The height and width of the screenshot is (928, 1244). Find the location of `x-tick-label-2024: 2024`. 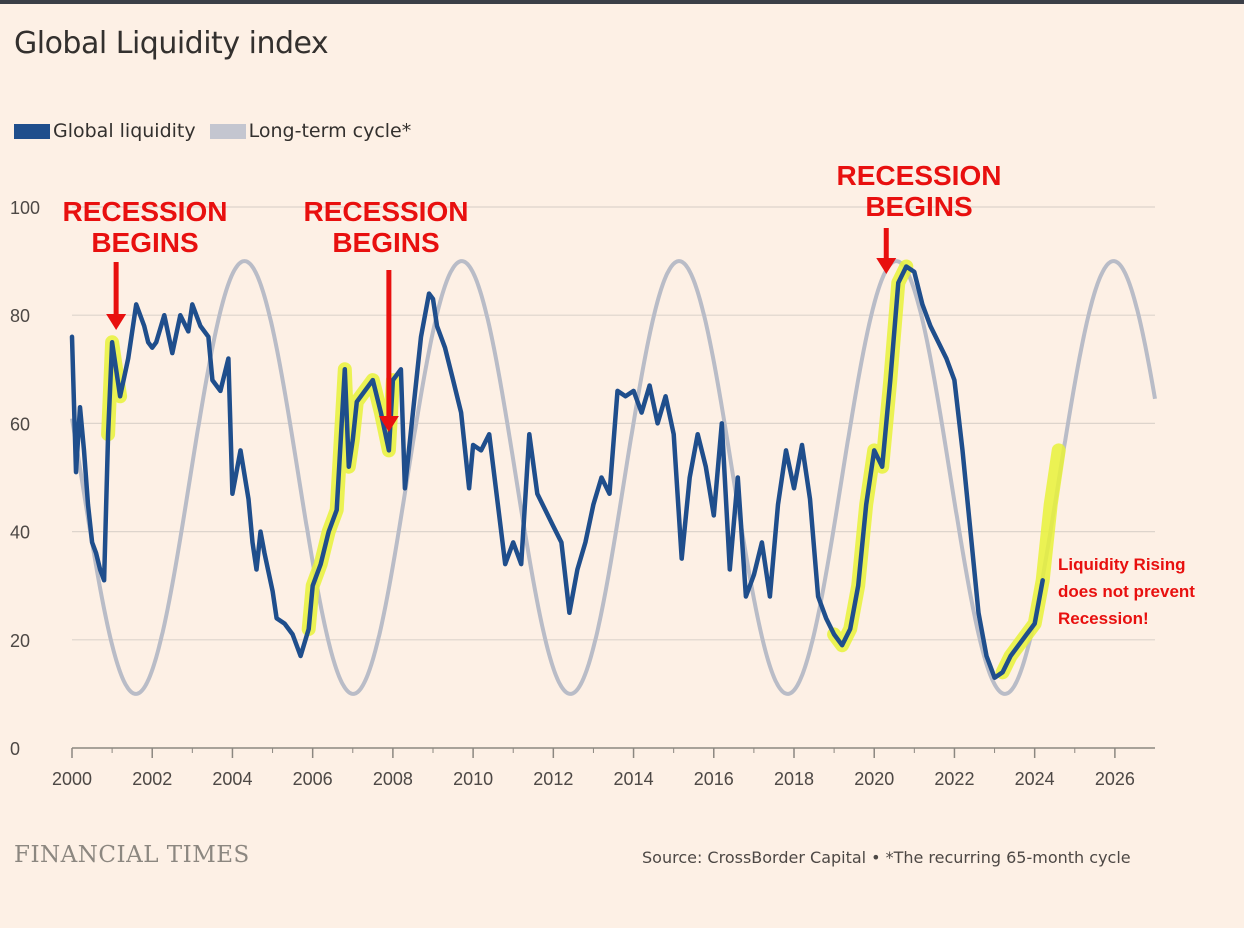

x-tick-label-2024: 2024 is located at coordinates (1035, 779).